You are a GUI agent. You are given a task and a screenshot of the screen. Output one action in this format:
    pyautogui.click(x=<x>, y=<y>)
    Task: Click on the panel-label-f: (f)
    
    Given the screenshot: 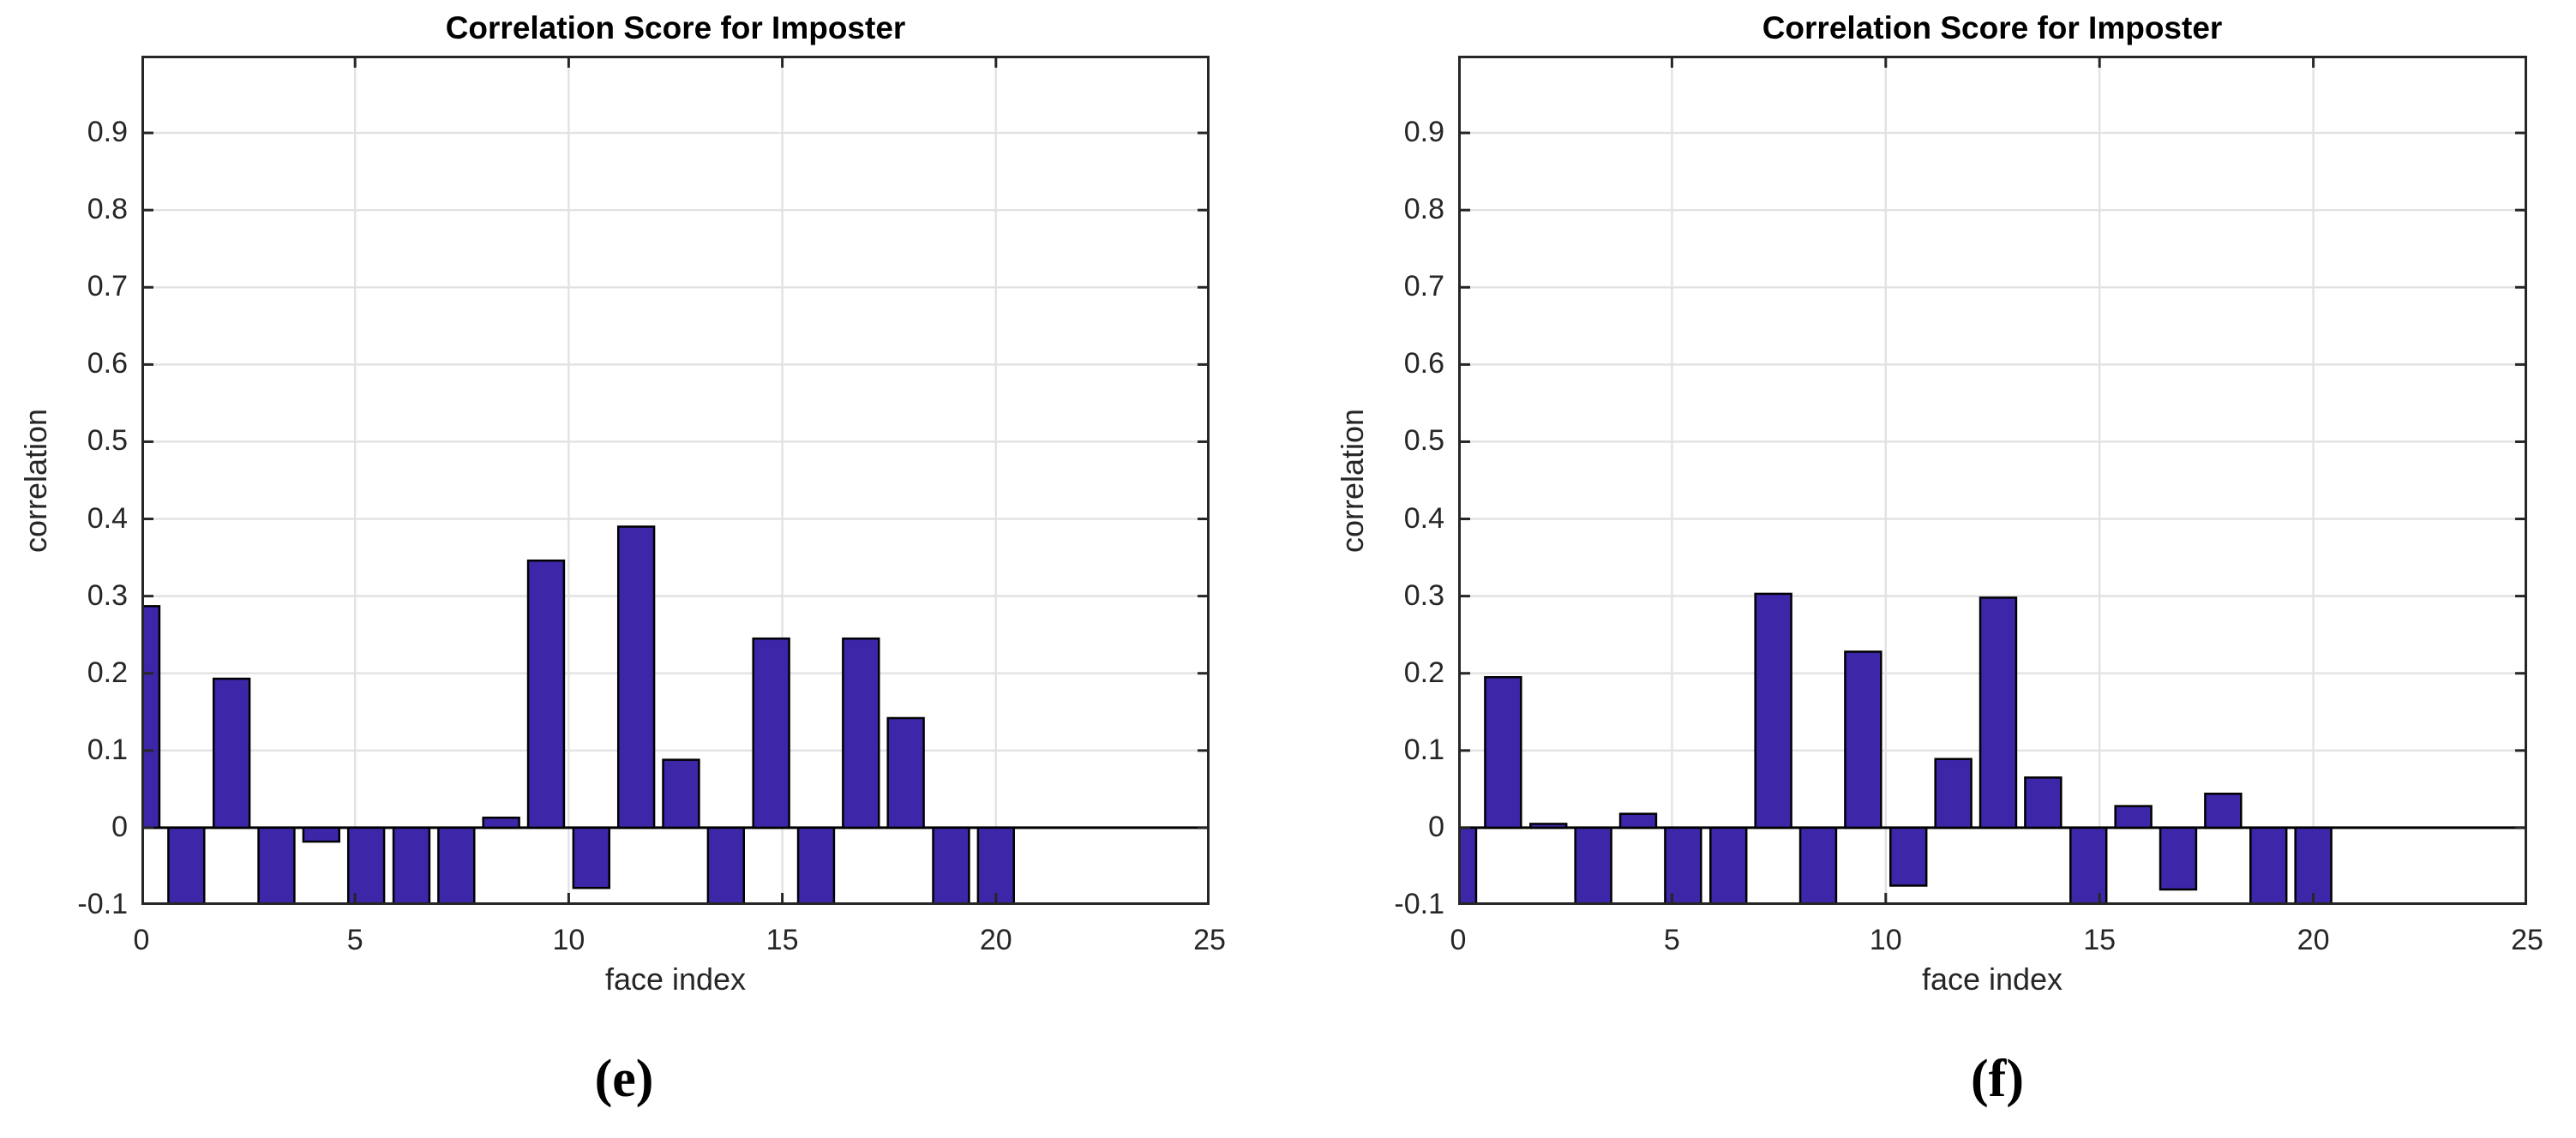 What is the action you would take?
    pyautogui.click(x=1997, y=1079)
    